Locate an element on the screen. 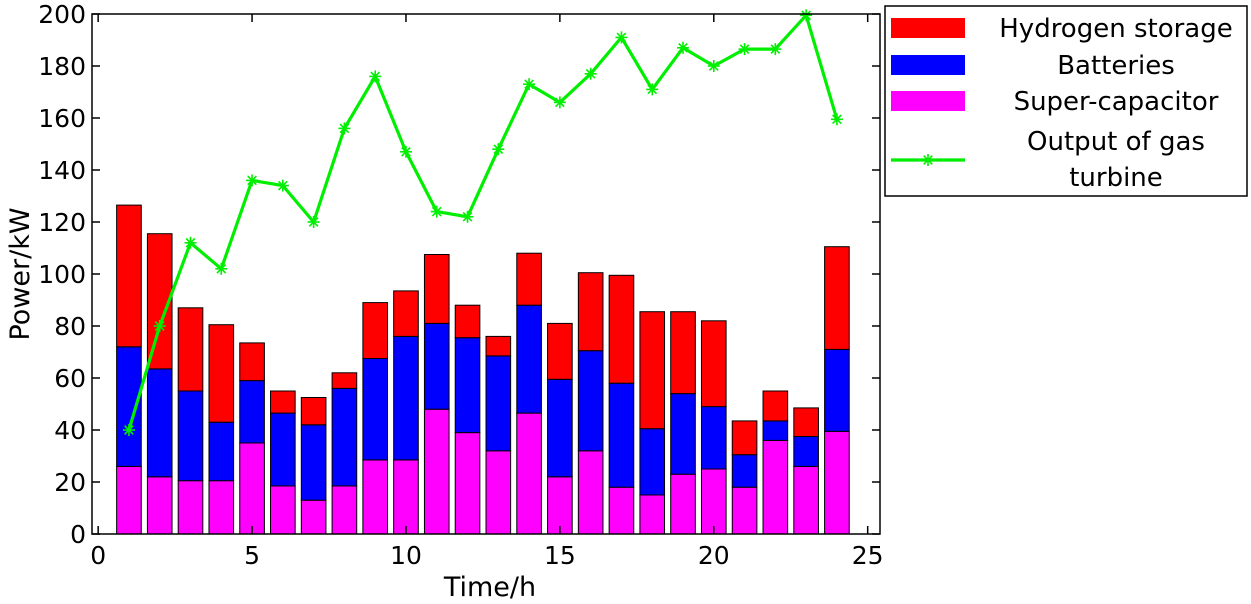 The height and width of the screenshot is (604, 1251). y-tick-label-180: 180 is located at coordinates (62, 66).